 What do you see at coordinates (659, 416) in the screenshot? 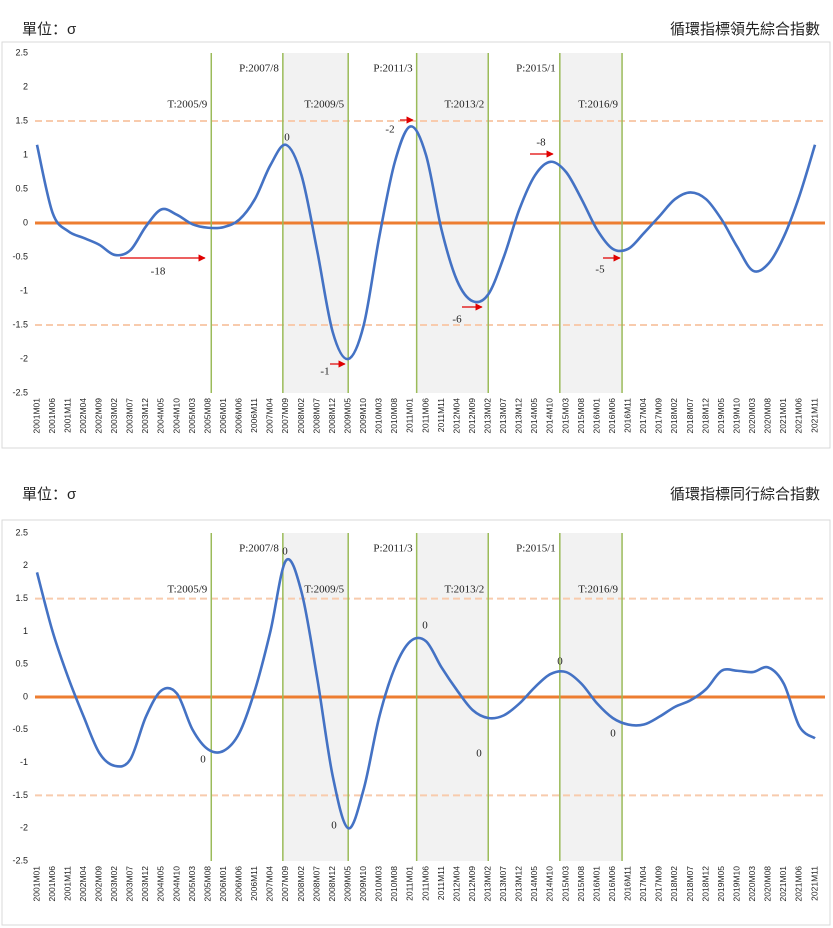
I see `x-tick-label: 2017M09` at bounding box center [659, 416].